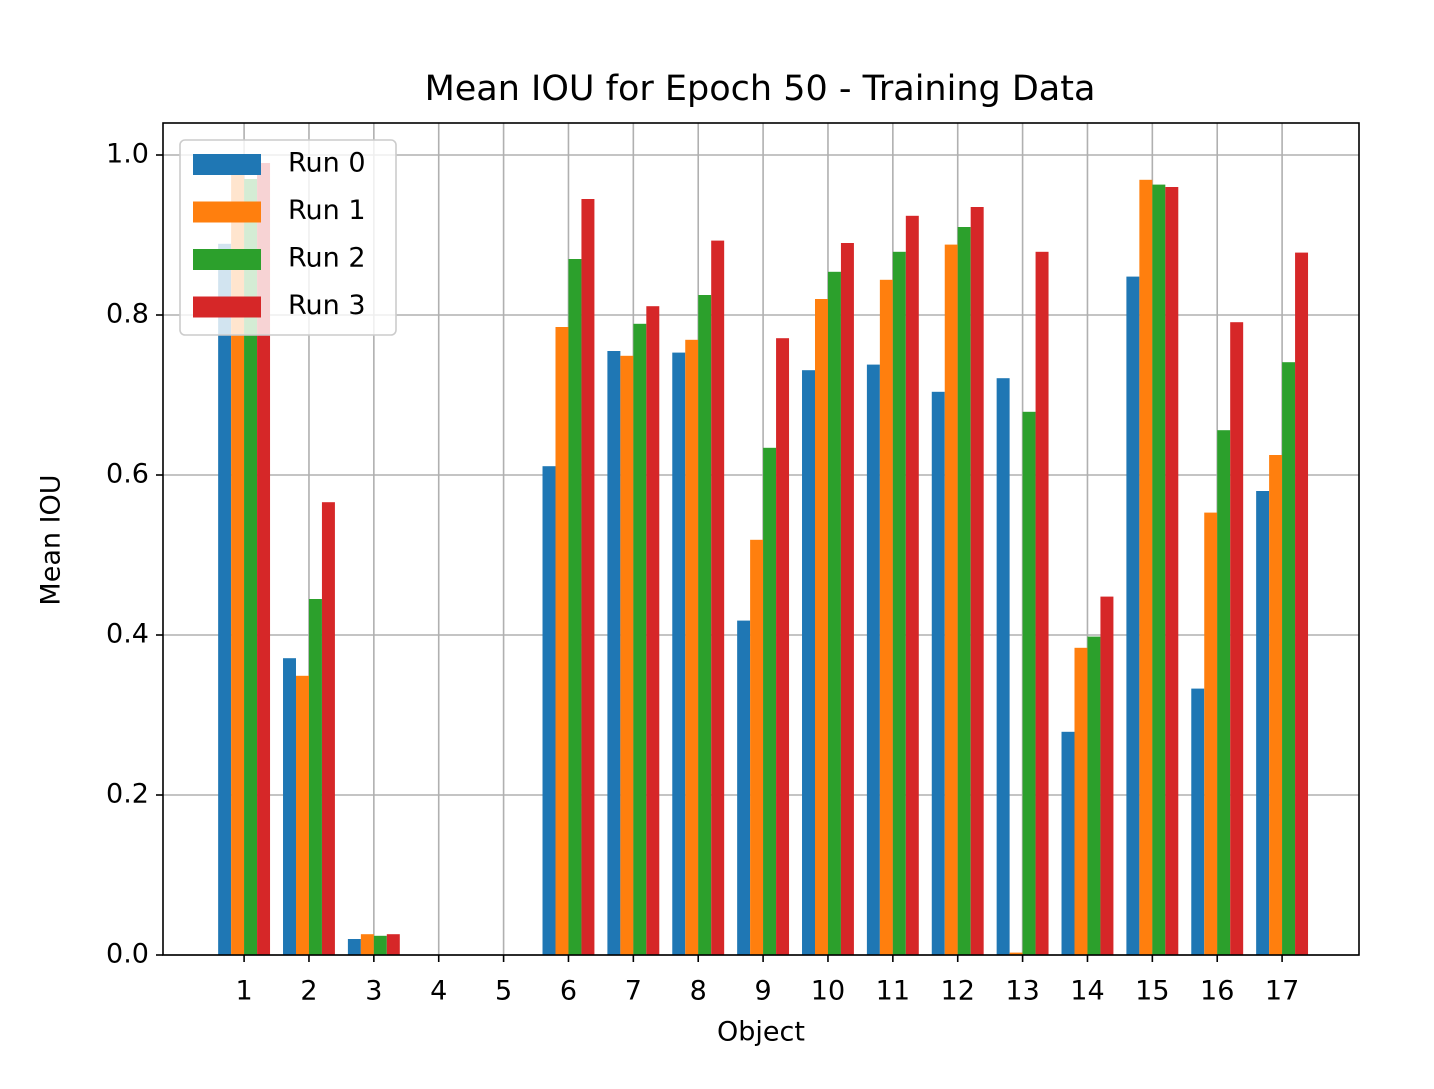 This screenshot has width=1434, height=1089. Describe the element at coordinates (1022, 991) in the screenshot. I see `x-tick-label: 13` at that location.